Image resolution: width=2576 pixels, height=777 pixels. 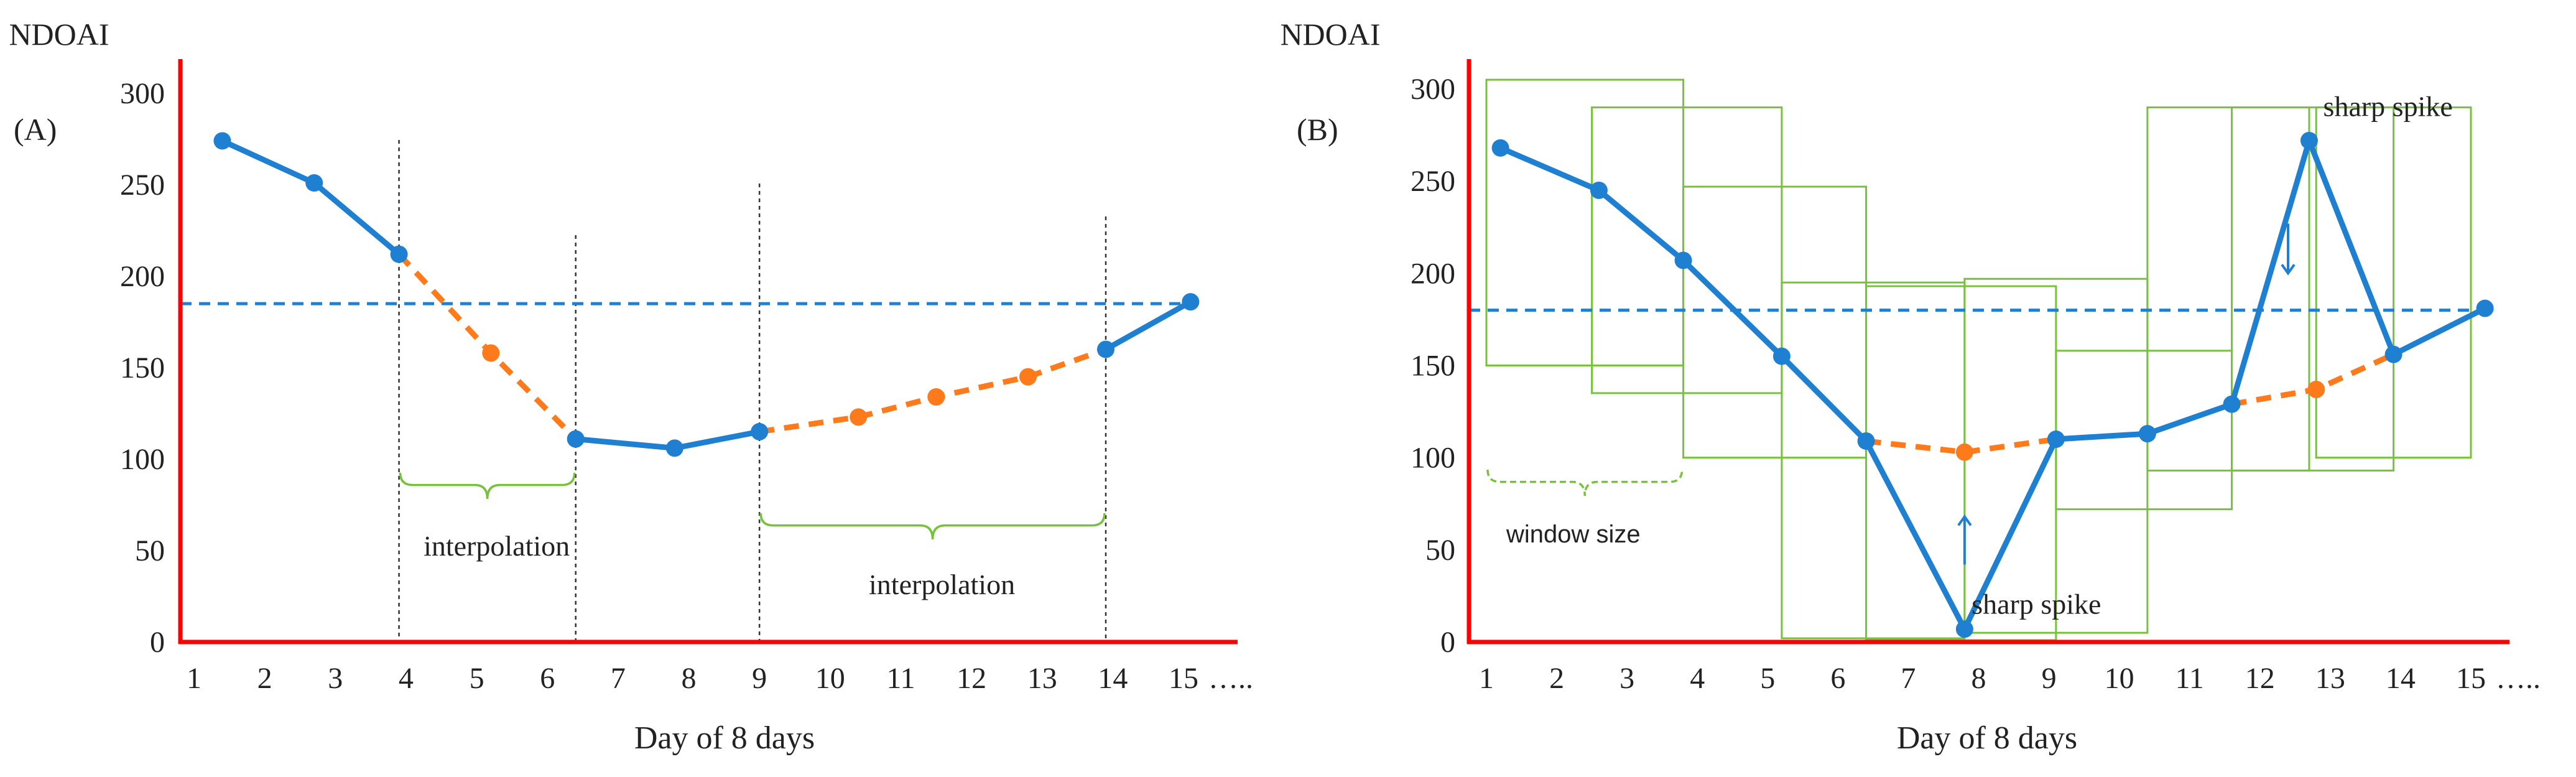 I want to click on panel-label: (A), so click(x=36, y=130).